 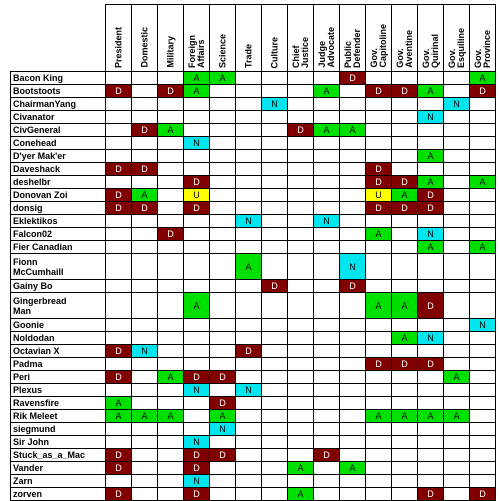 What do you see at coordinates (118, 47) in the screenshot?
I see `column-header-label: President` at bounding box center [118, 47].